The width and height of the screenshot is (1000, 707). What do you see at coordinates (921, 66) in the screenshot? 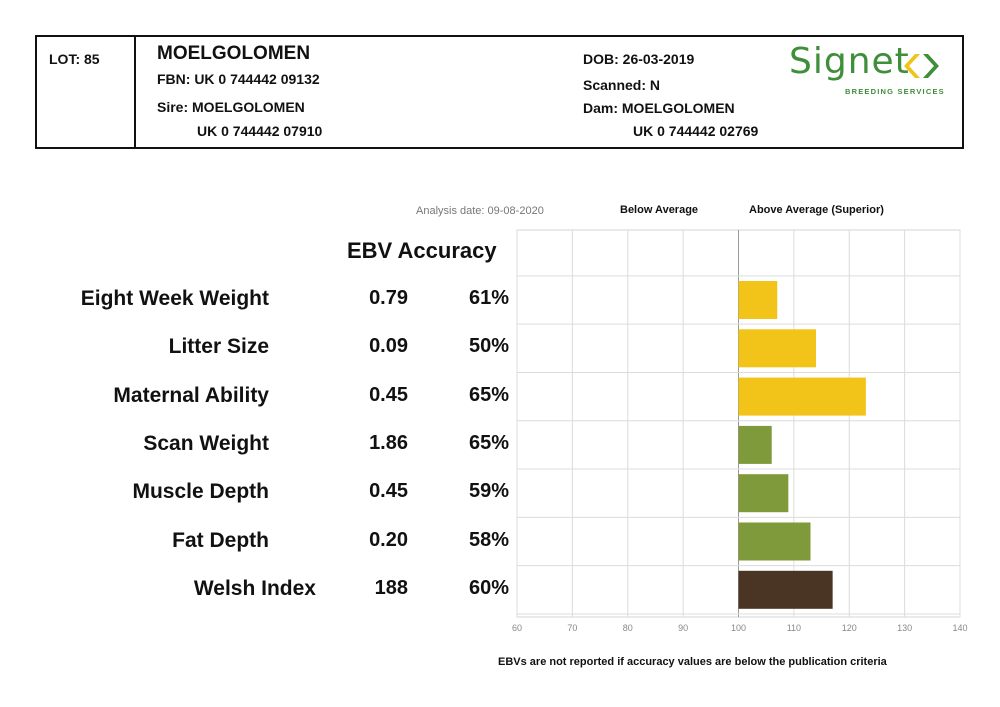
I see `logo-chevrons-icon` at bounding box center [921, 66].